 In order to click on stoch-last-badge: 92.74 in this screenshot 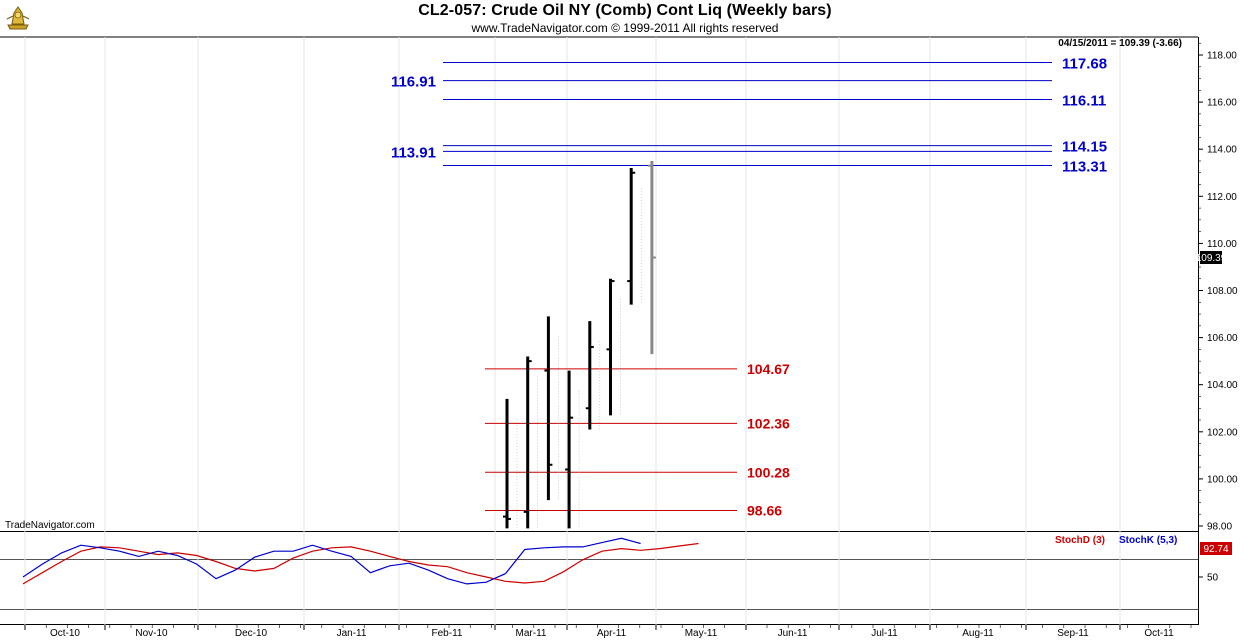, I will do `click(1216, 548)`.